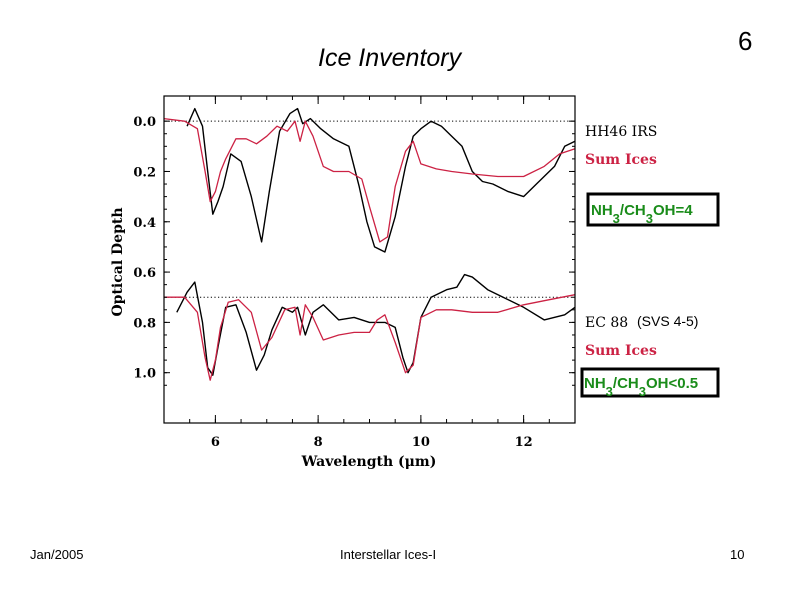 The image size is (793, 596). What do you see at coordinates (641, 387) in the screenshot?
I see `ratio-label-2: NH3/CH3OH<0.5` at bounding box center [641, 387].